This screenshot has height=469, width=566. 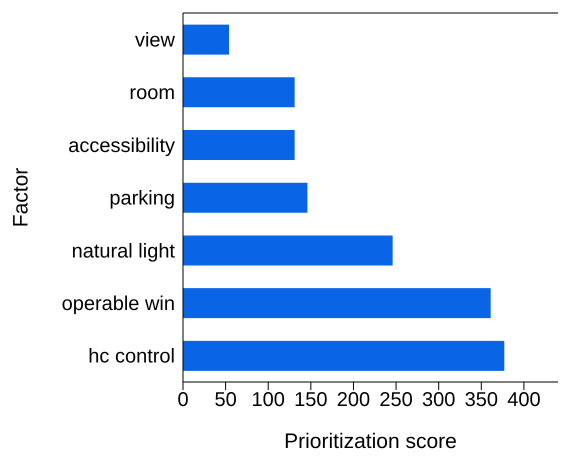 I want to click on x-tick-label: 250, so click(x=396, y=400).